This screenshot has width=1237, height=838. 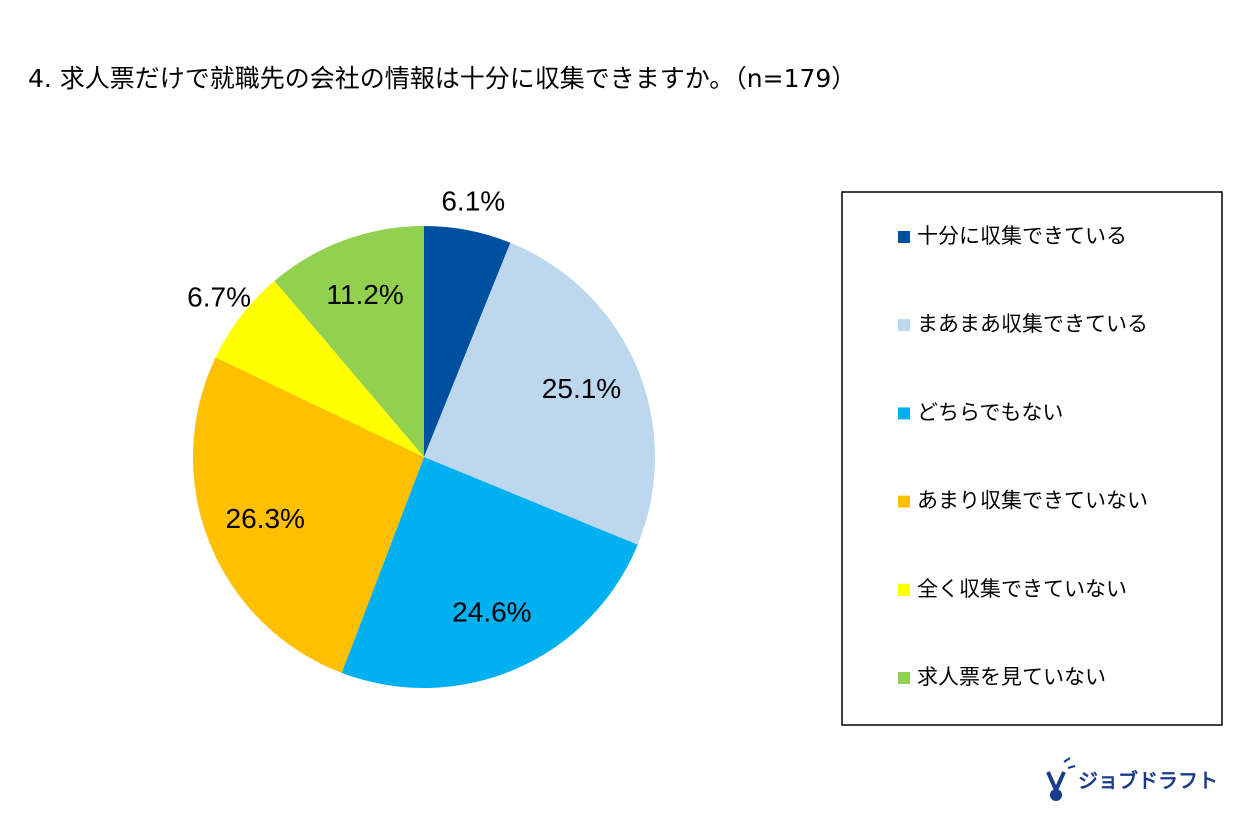 I want to click on data-label: 6.1%, so click(x=473, y=200).